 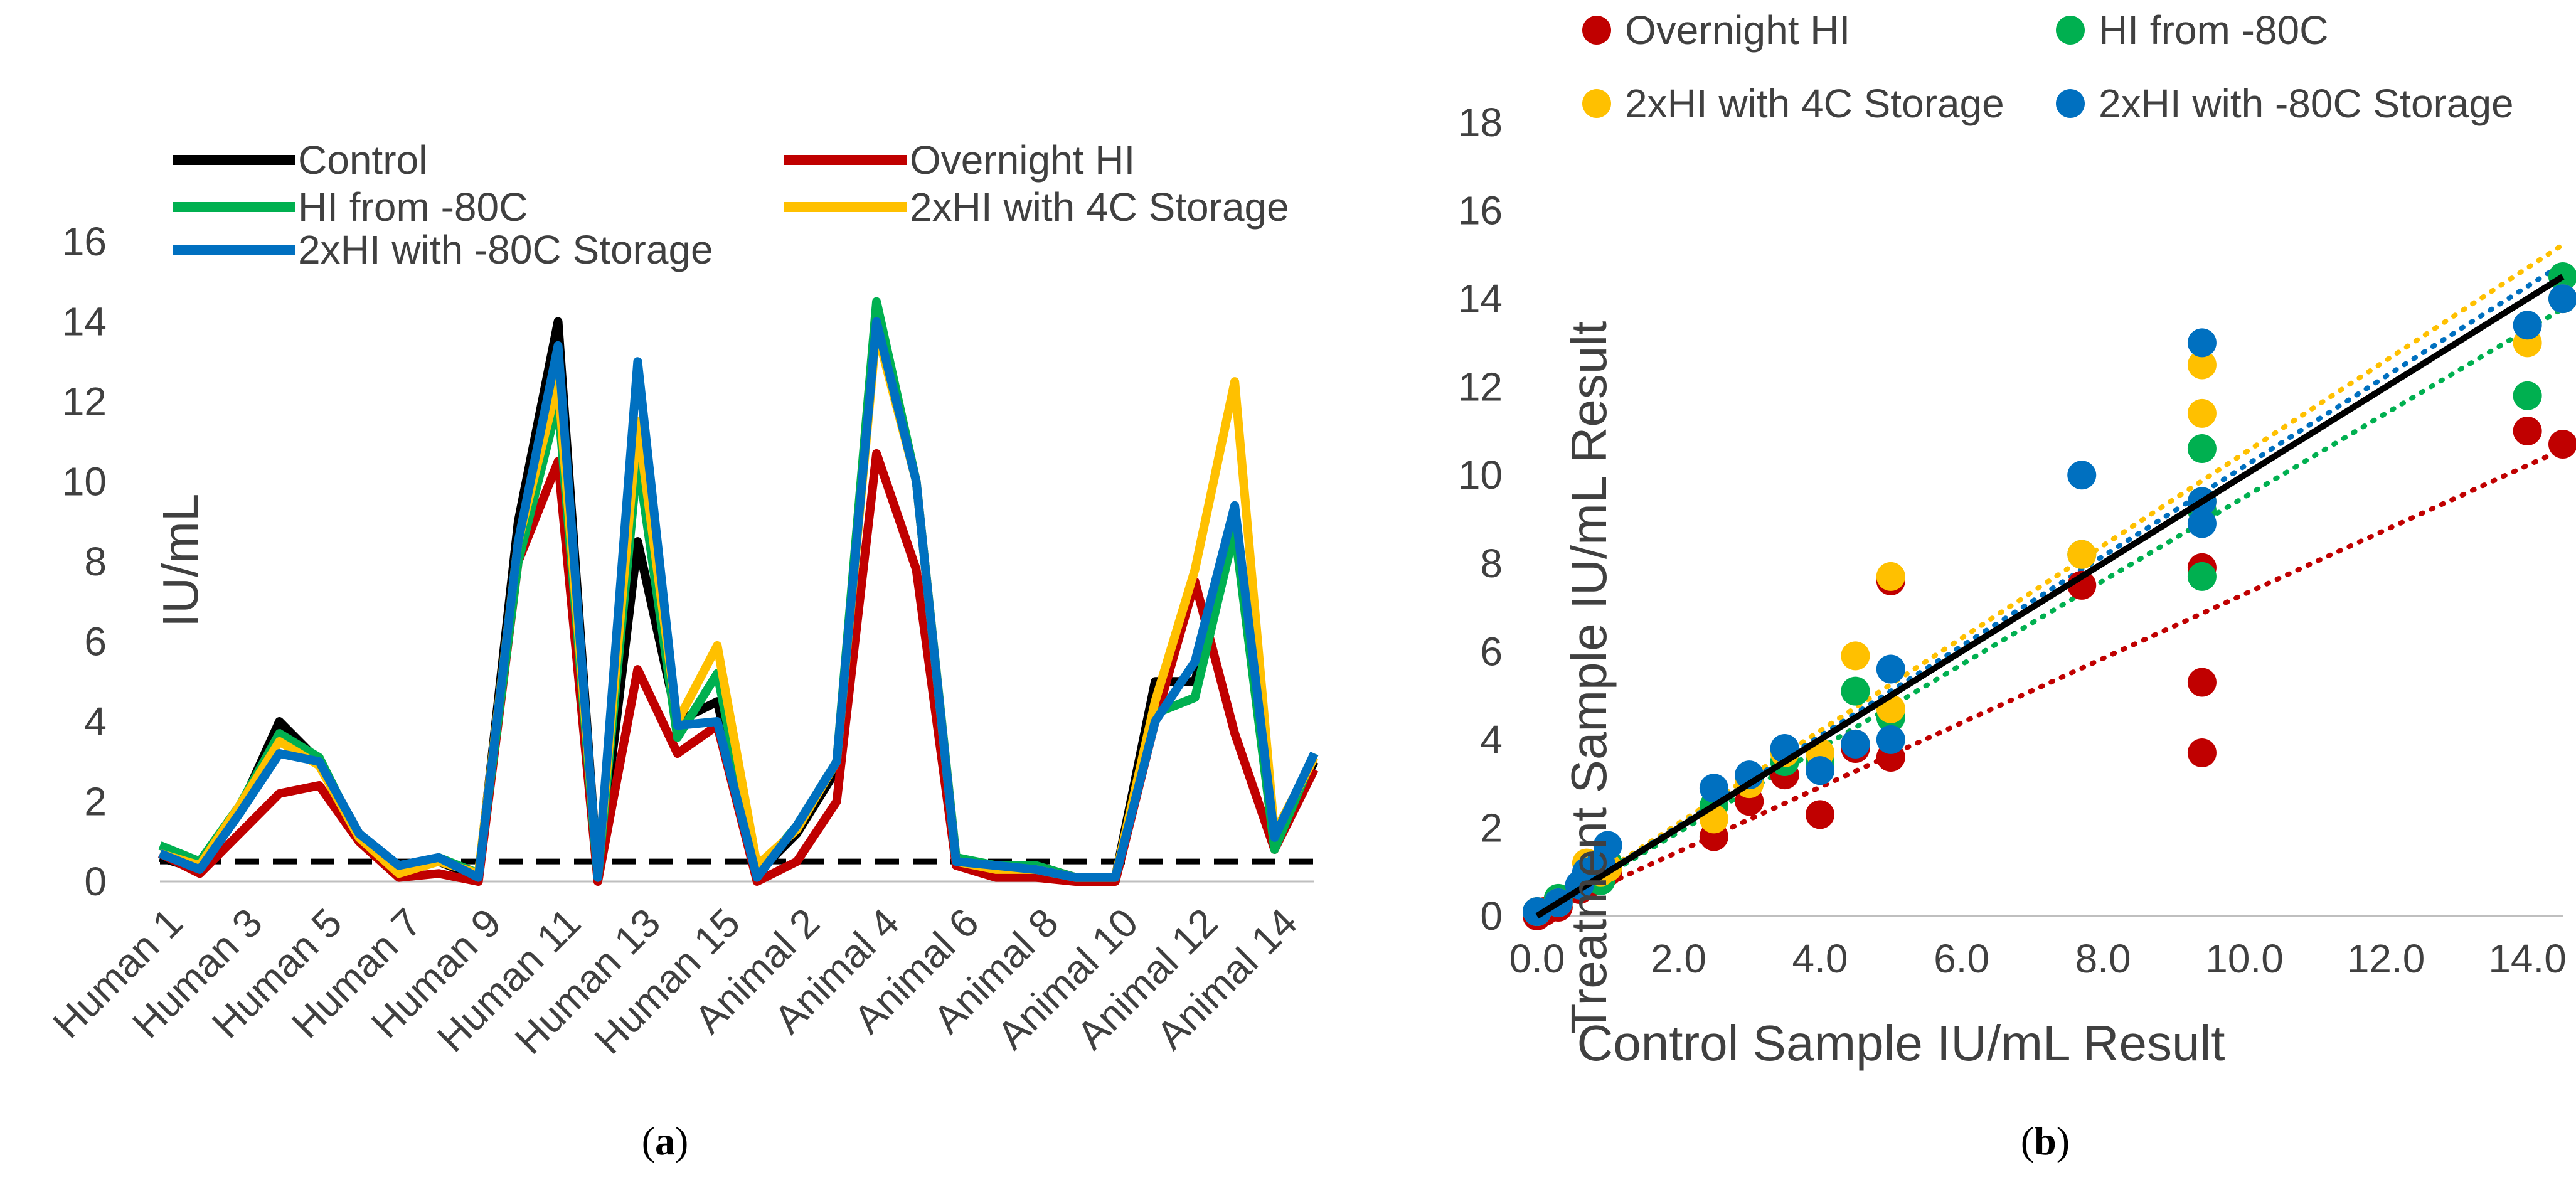 What do you see at coordinates (2386, 958) in the screenshot?
I see `panel-b-x-tick-label: 12.0` at bounding box center [2386, 958].